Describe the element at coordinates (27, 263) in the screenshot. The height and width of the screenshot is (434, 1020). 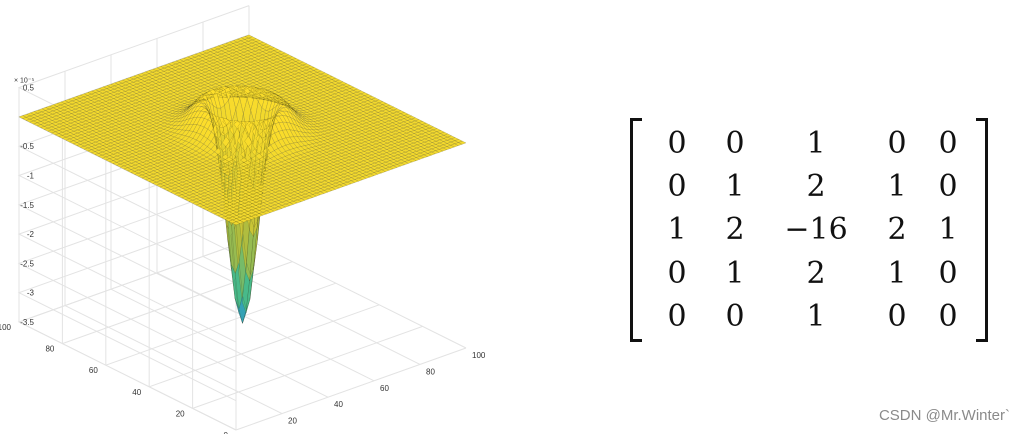
I see `z-tick-label: -2.5` at that location.